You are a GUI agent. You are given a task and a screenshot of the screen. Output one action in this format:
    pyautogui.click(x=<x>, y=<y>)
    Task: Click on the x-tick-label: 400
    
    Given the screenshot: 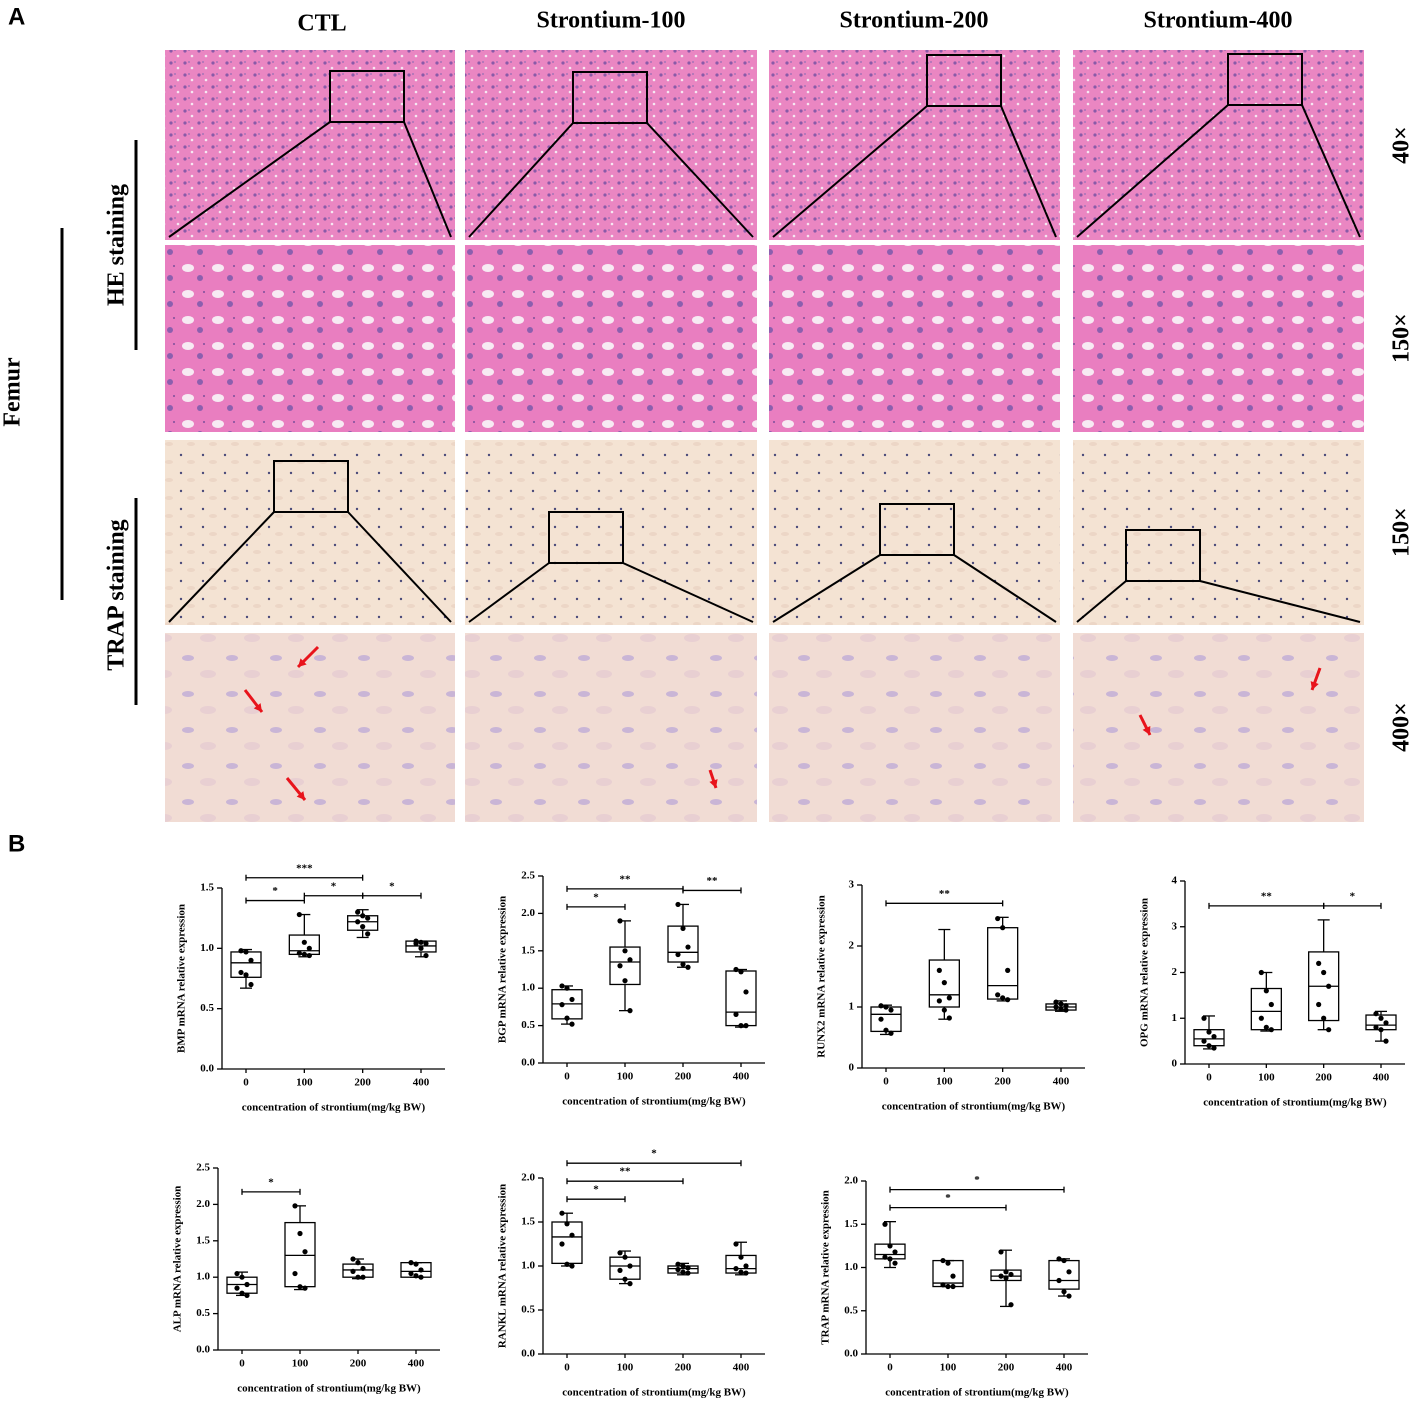 What is the action you would take?
    pyautogui.click(x=1064, y=1368)
    